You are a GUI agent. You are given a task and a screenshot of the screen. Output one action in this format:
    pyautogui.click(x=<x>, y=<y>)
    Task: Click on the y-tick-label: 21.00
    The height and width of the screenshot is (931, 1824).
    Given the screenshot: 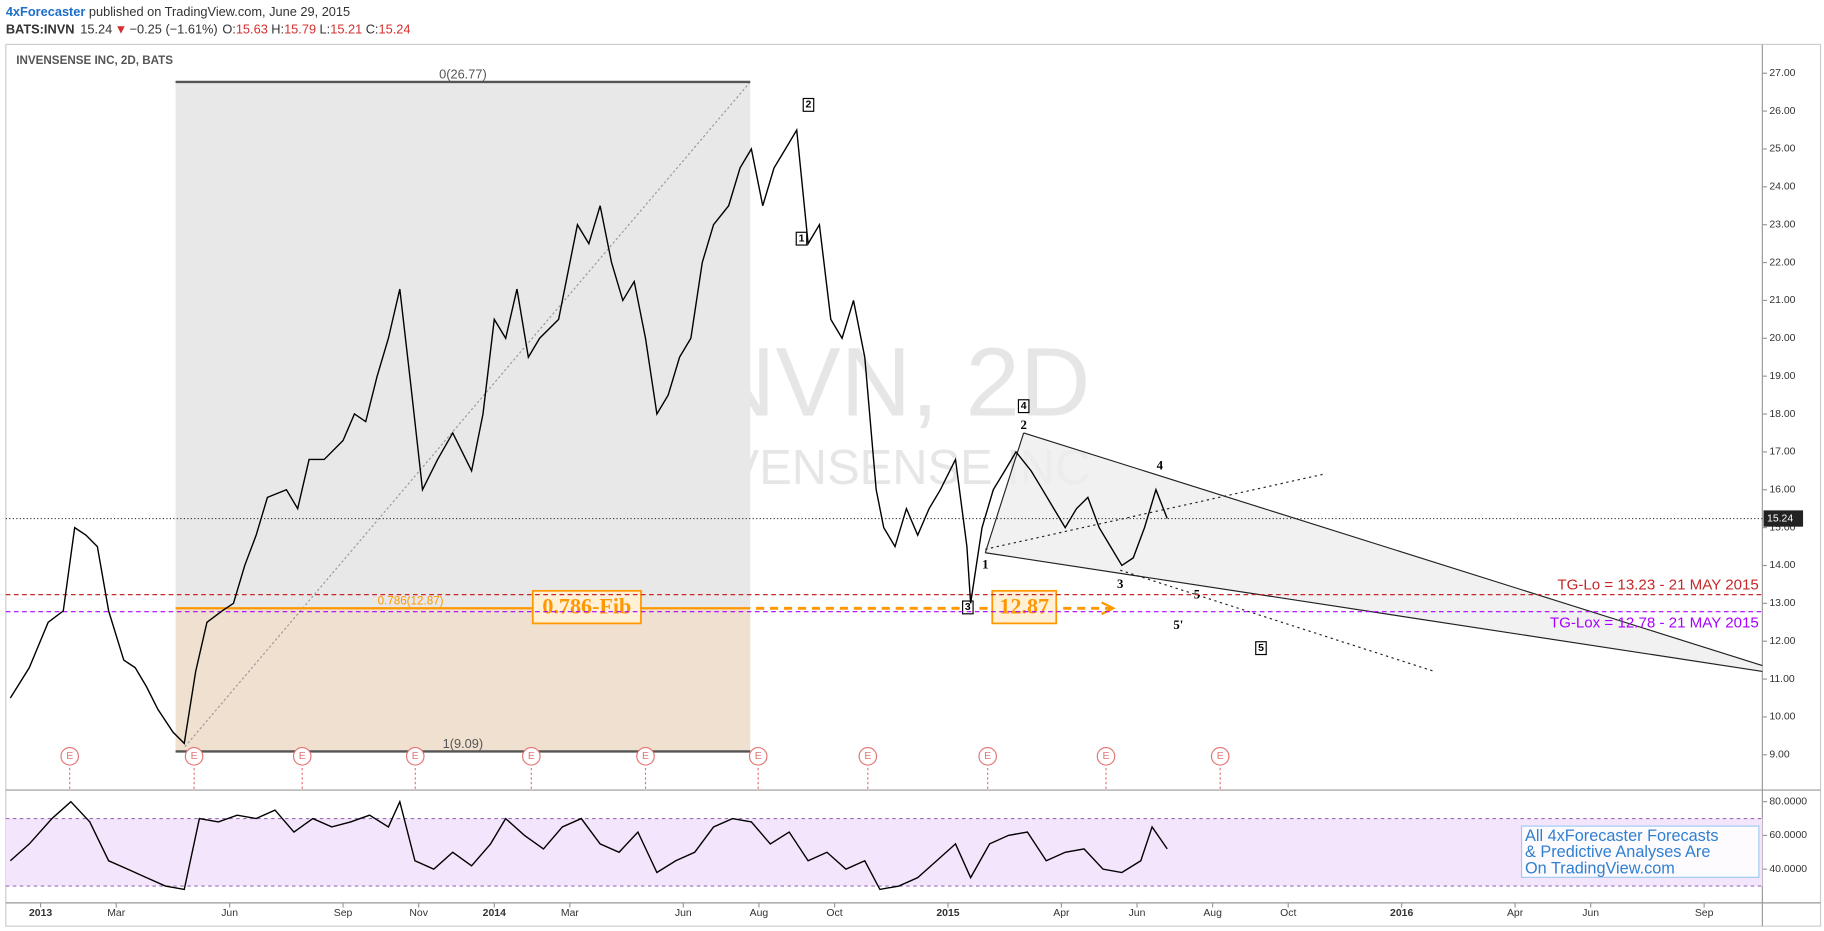 What is the action you would take?
    pyautogui.click(x=1782, y=300)
    